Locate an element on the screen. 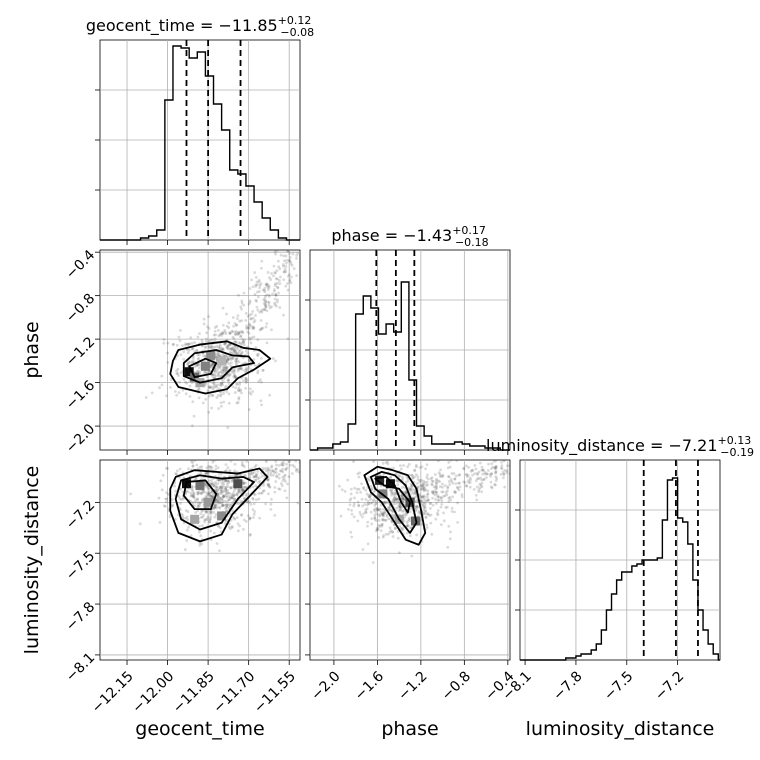 This screenshot has height=760, width=760. hist-luminosity-distance-x-tick-label: −7.2 is located at coordinates (669, 685).